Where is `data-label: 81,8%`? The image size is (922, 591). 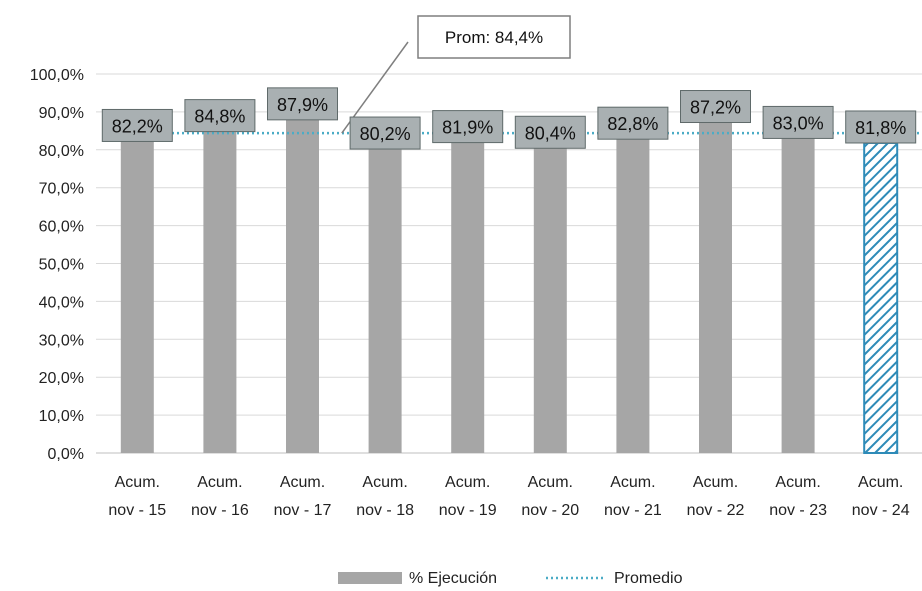 data-label: 81,8% is located at coordinates (880, 128).